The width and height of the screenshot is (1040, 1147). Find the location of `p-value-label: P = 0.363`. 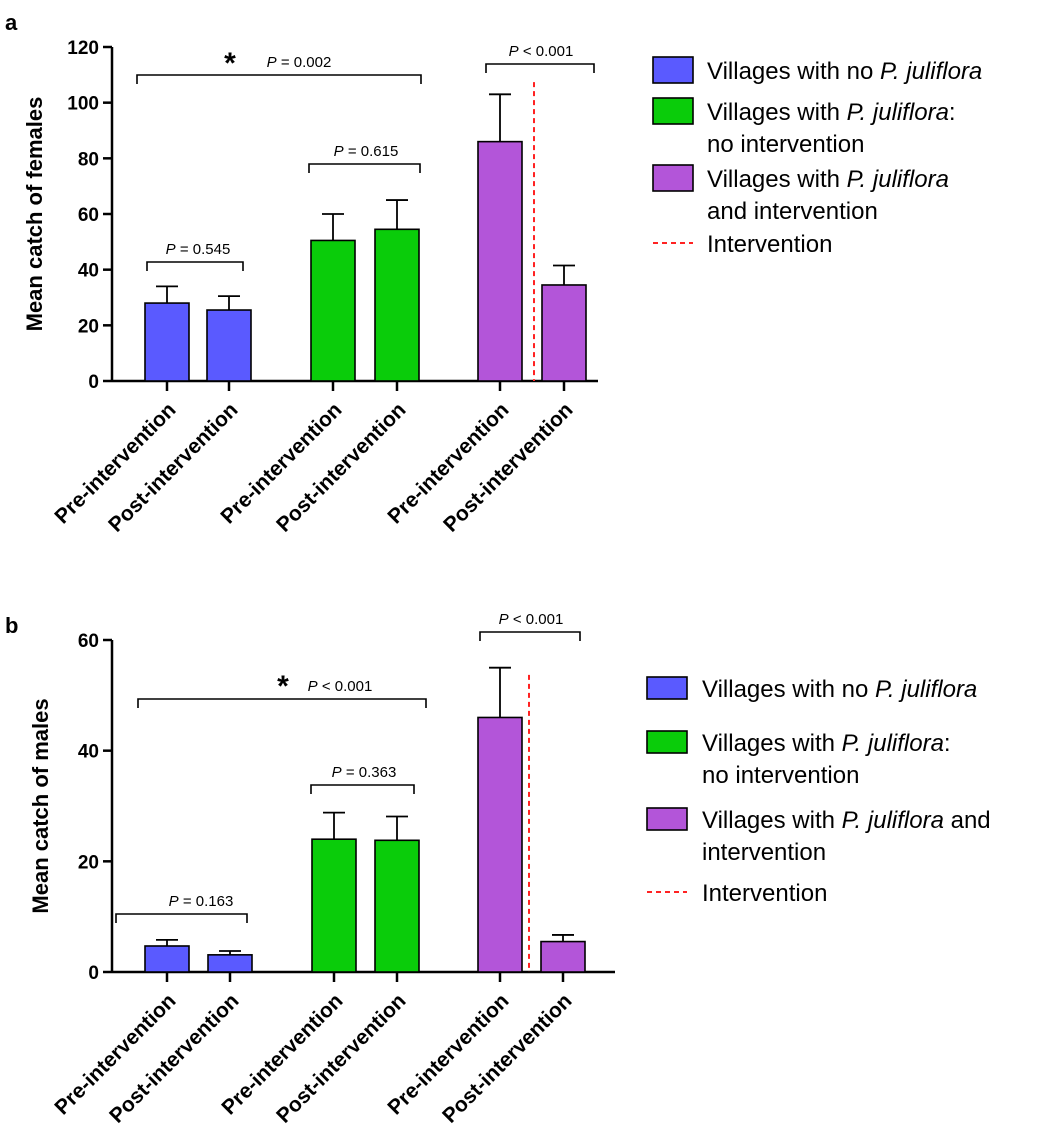

p-value-label: P = 0.363 is located at coordinates (364, 772).